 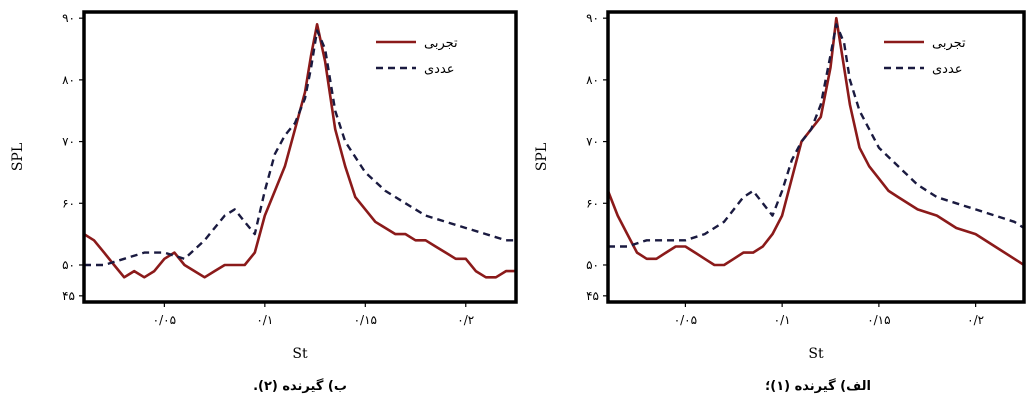 I want to click on right-y-tick-label: ۵۰, so click(x=592, y=265).